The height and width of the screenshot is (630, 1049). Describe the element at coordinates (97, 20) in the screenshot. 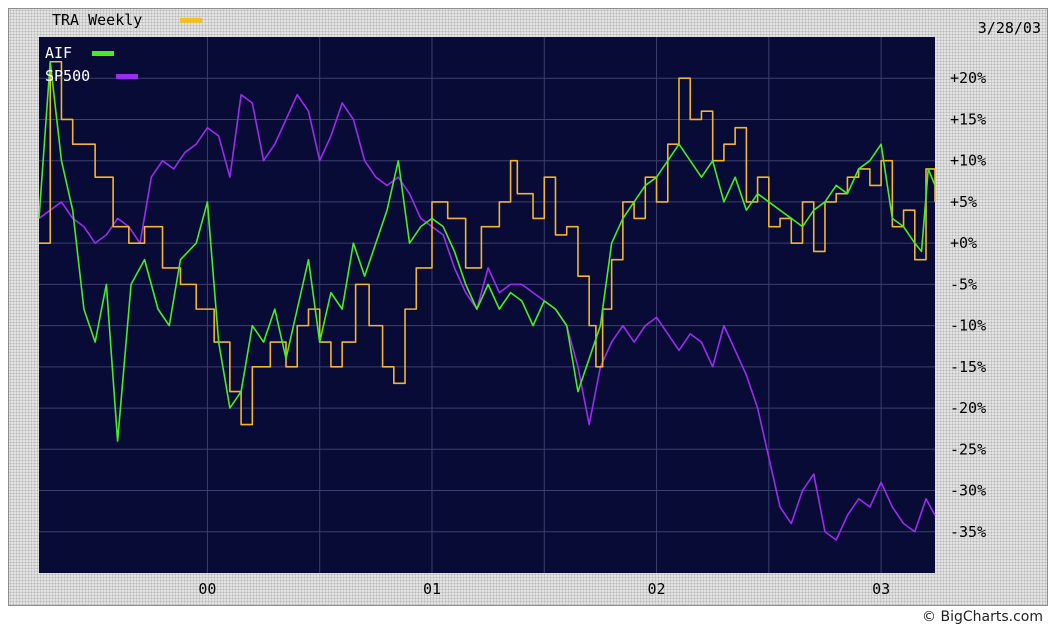

I see `chart-title: TRA Weekly` at that location.